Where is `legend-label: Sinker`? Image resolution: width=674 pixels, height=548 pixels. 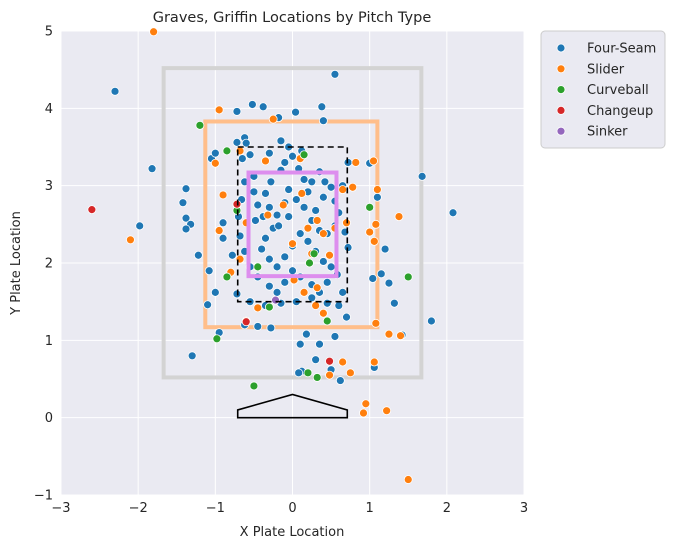 legend-label: Sinker is located at coordinates (607, 132).